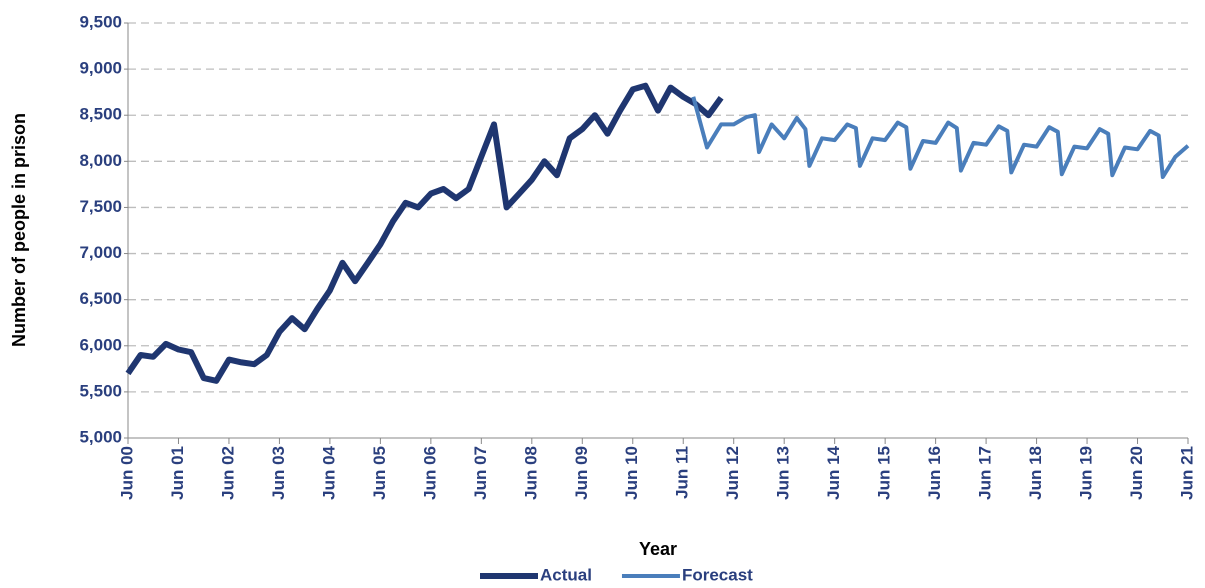 The image size is (1205, 588). What do you see at coordinates (328, 472) in the screenshot?
I see `x-tick-label: Jun 04` at bounding box center [328, 472].